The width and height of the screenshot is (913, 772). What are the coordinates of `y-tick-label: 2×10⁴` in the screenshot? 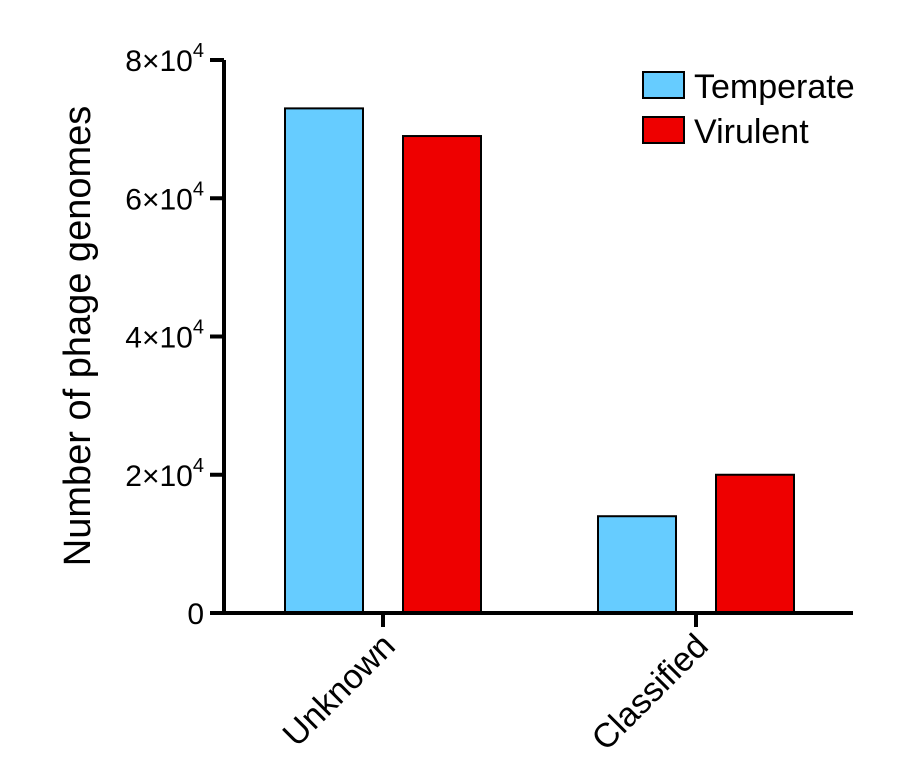 It's located at (164, 474).